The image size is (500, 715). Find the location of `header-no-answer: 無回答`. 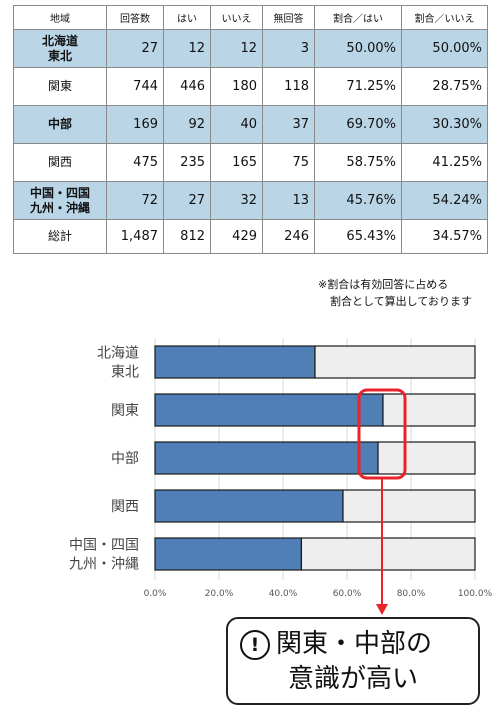

header-no-answer: 無回答 is located at coordinates (288, 17).